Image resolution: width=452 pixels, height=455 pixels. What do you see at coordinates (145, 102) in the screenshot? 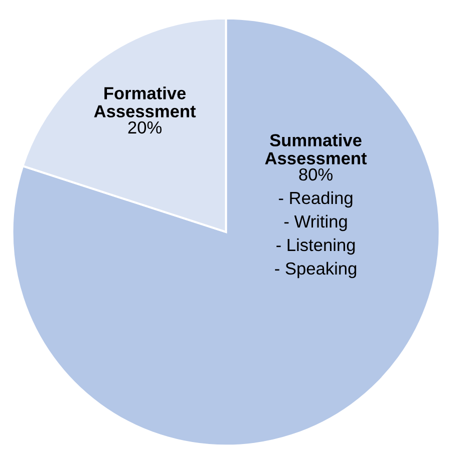
I see `slice-label: Formative Assessment` at bounding box center [145, 102].